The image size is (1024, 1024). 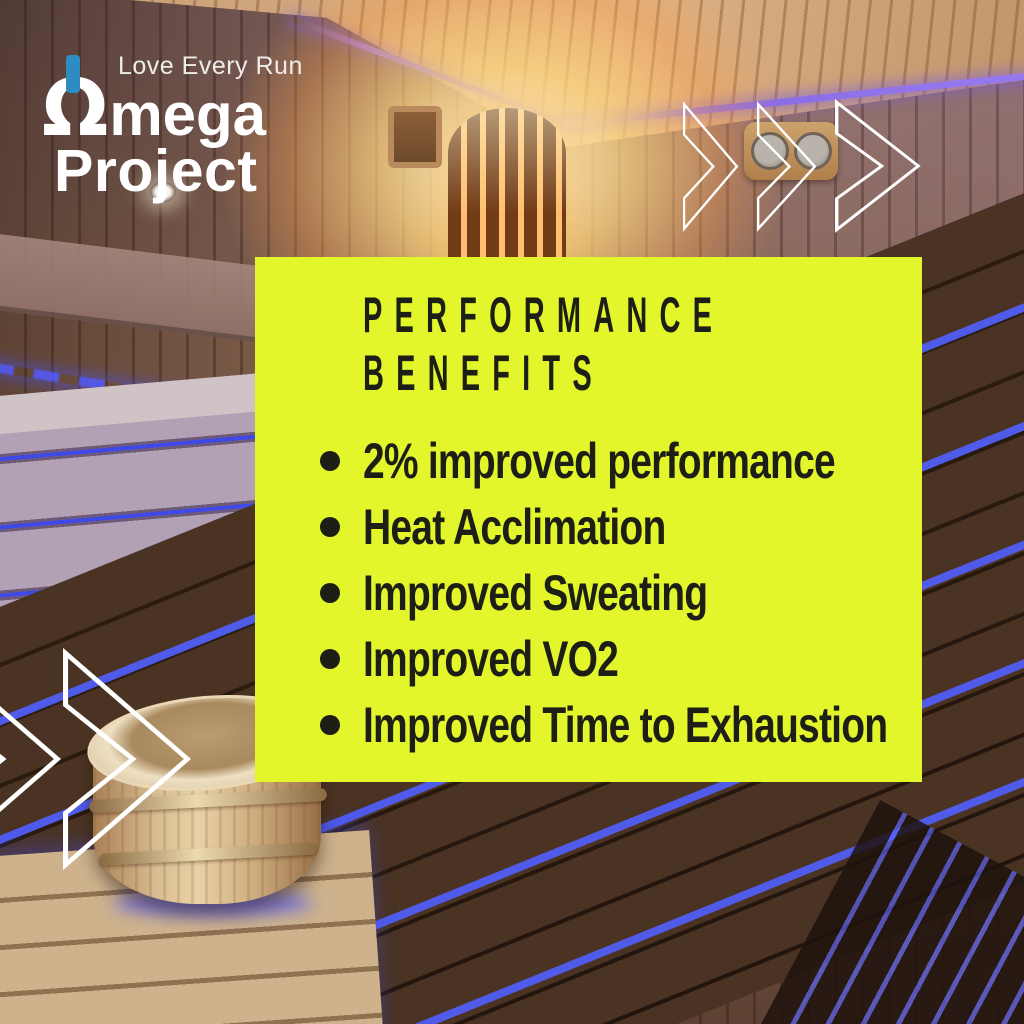 What do you see at coordinates (156, 170) in the screenshot?
I see `logo-word-project: Project` at bounding box center [156, 170].